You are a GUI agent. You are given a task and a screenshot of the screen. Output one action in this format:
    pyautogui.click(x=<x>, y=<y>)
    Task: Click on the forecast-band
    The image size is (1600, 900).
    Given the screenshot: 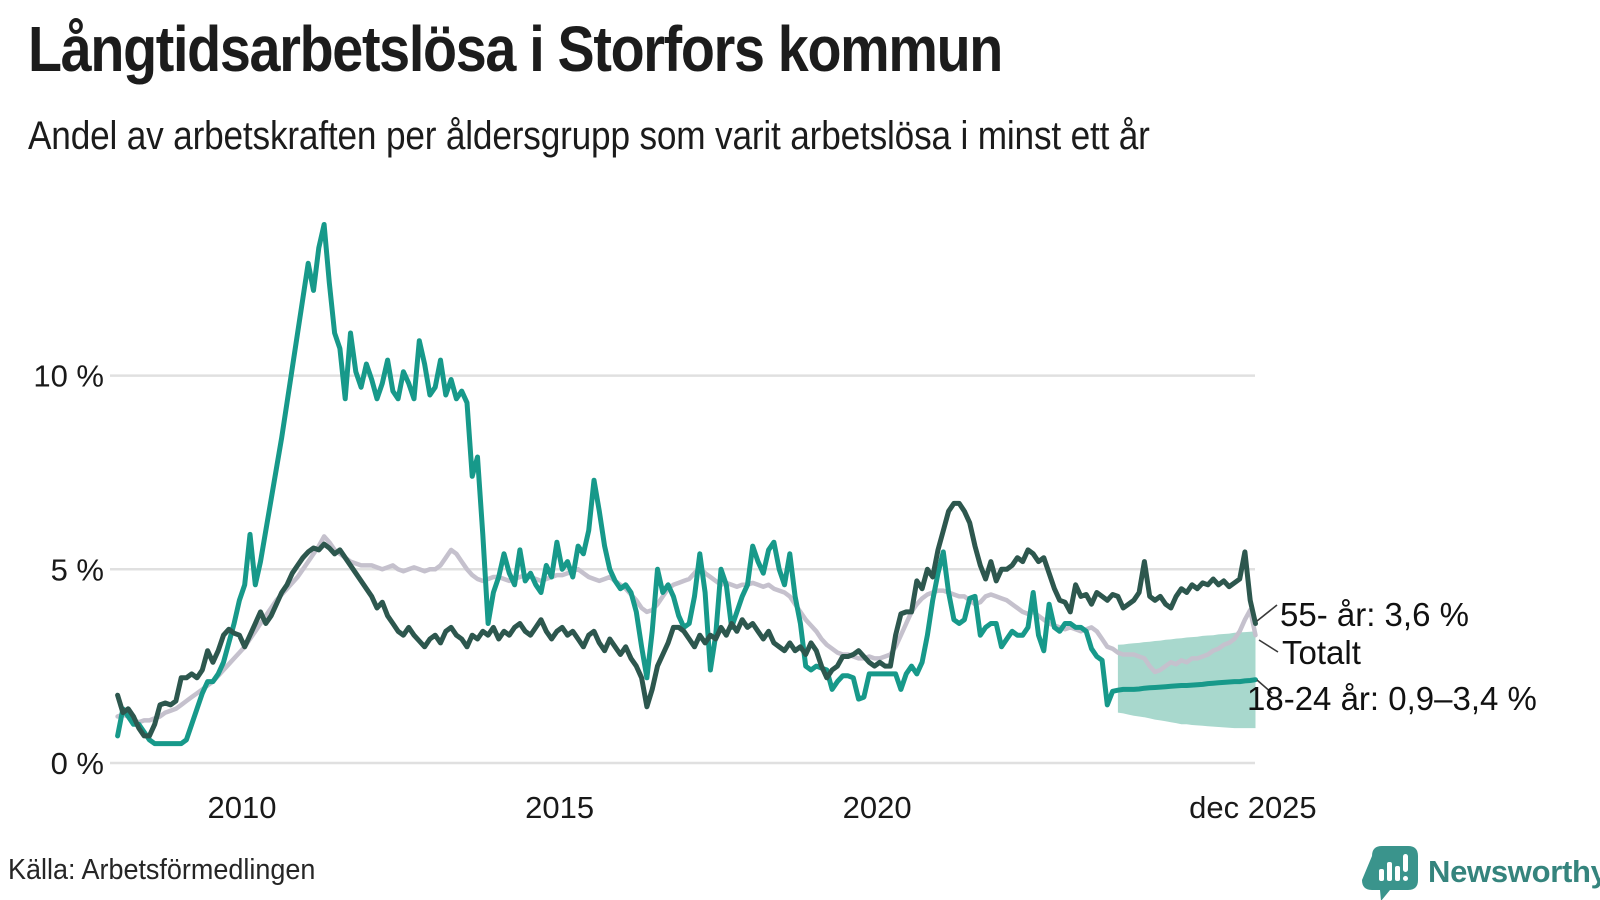 What is the action you would take?
    pyautogui.click(x=1186, y=680)
    